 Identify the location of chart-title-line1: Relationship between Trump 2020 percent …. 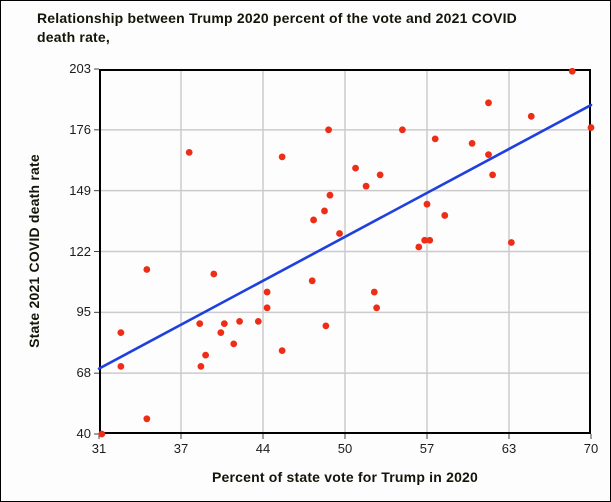
(277, 18).